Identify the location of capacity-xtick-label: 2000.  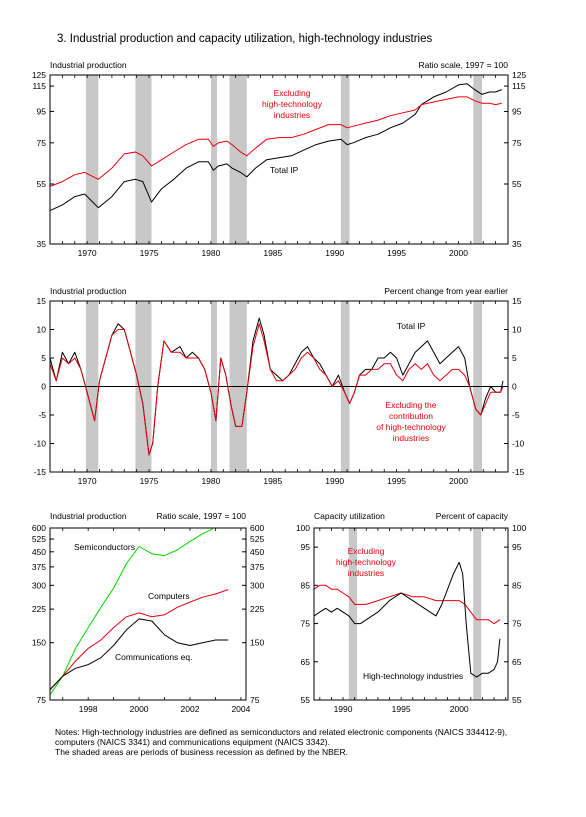
(459, 709).